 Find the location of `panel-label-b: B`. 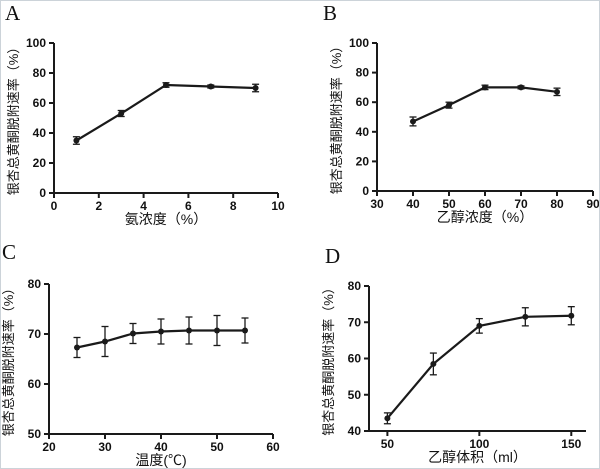

panel-label-b: B is located at coordinates (330, 13).